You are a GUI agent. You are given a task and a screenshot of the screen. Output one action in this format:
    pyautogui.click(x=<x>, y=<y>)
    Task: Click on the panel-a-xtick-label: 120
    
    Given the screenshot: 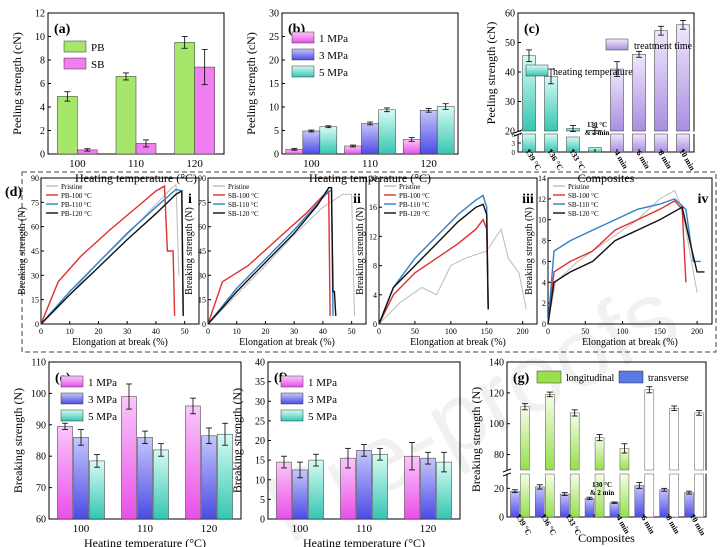 What is the action you would take?
    pyautogui.click(x=194, y=164)
    